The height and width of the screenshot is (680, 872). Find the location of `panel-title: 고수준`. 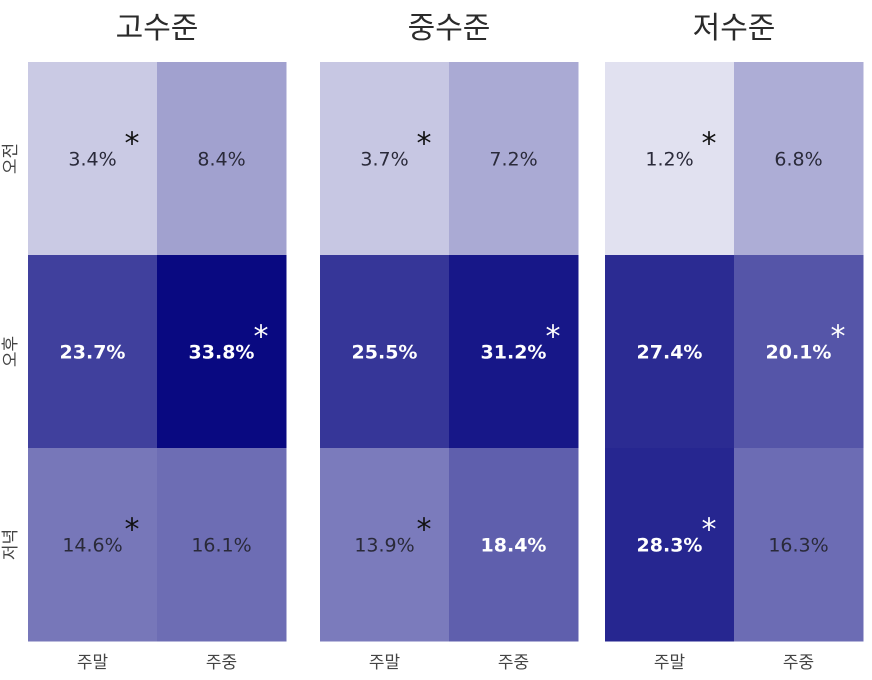

panel-title: 고수준 is located at coordinates (157, 28).